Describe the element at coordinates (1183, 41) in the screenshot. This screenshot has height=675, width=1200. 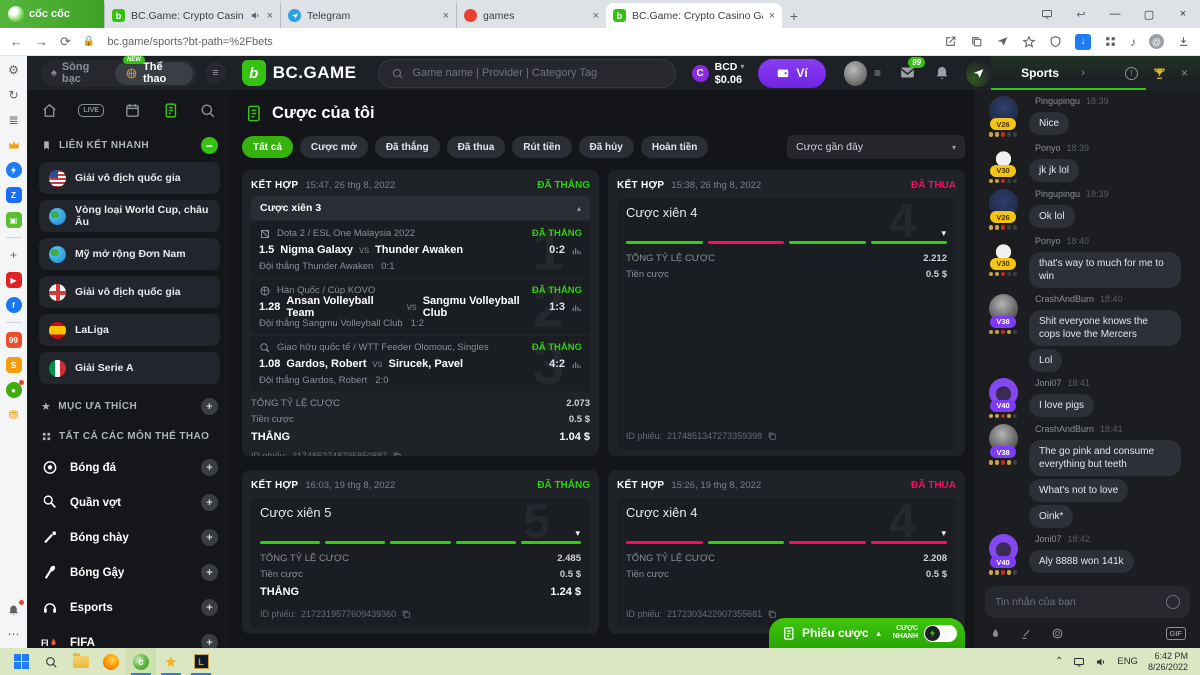
I see `downloads-tray-icon` at that location.